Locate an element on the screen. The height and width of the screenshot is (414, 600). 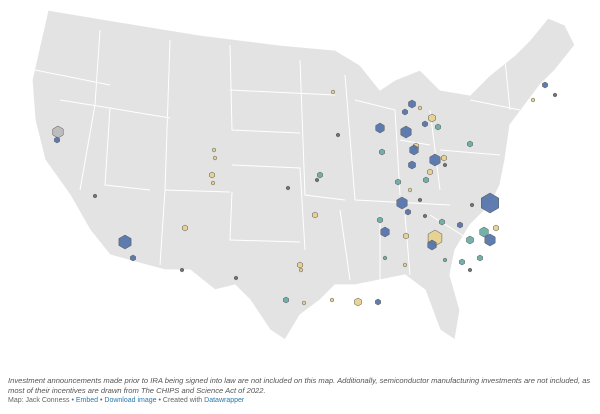
credit: Map: Jack Conness is located at coordinates (39, 400).